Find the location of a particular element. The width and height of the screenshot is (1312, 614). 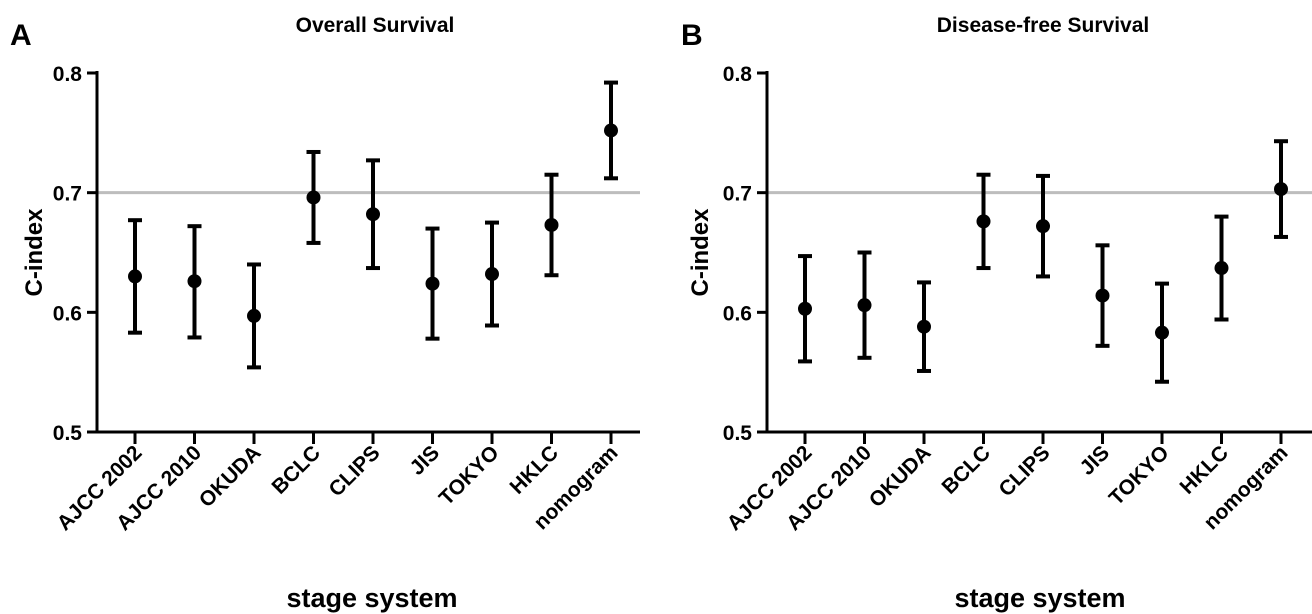

chart-title: Disease-free Survival is located at coordinates (1043, 25).